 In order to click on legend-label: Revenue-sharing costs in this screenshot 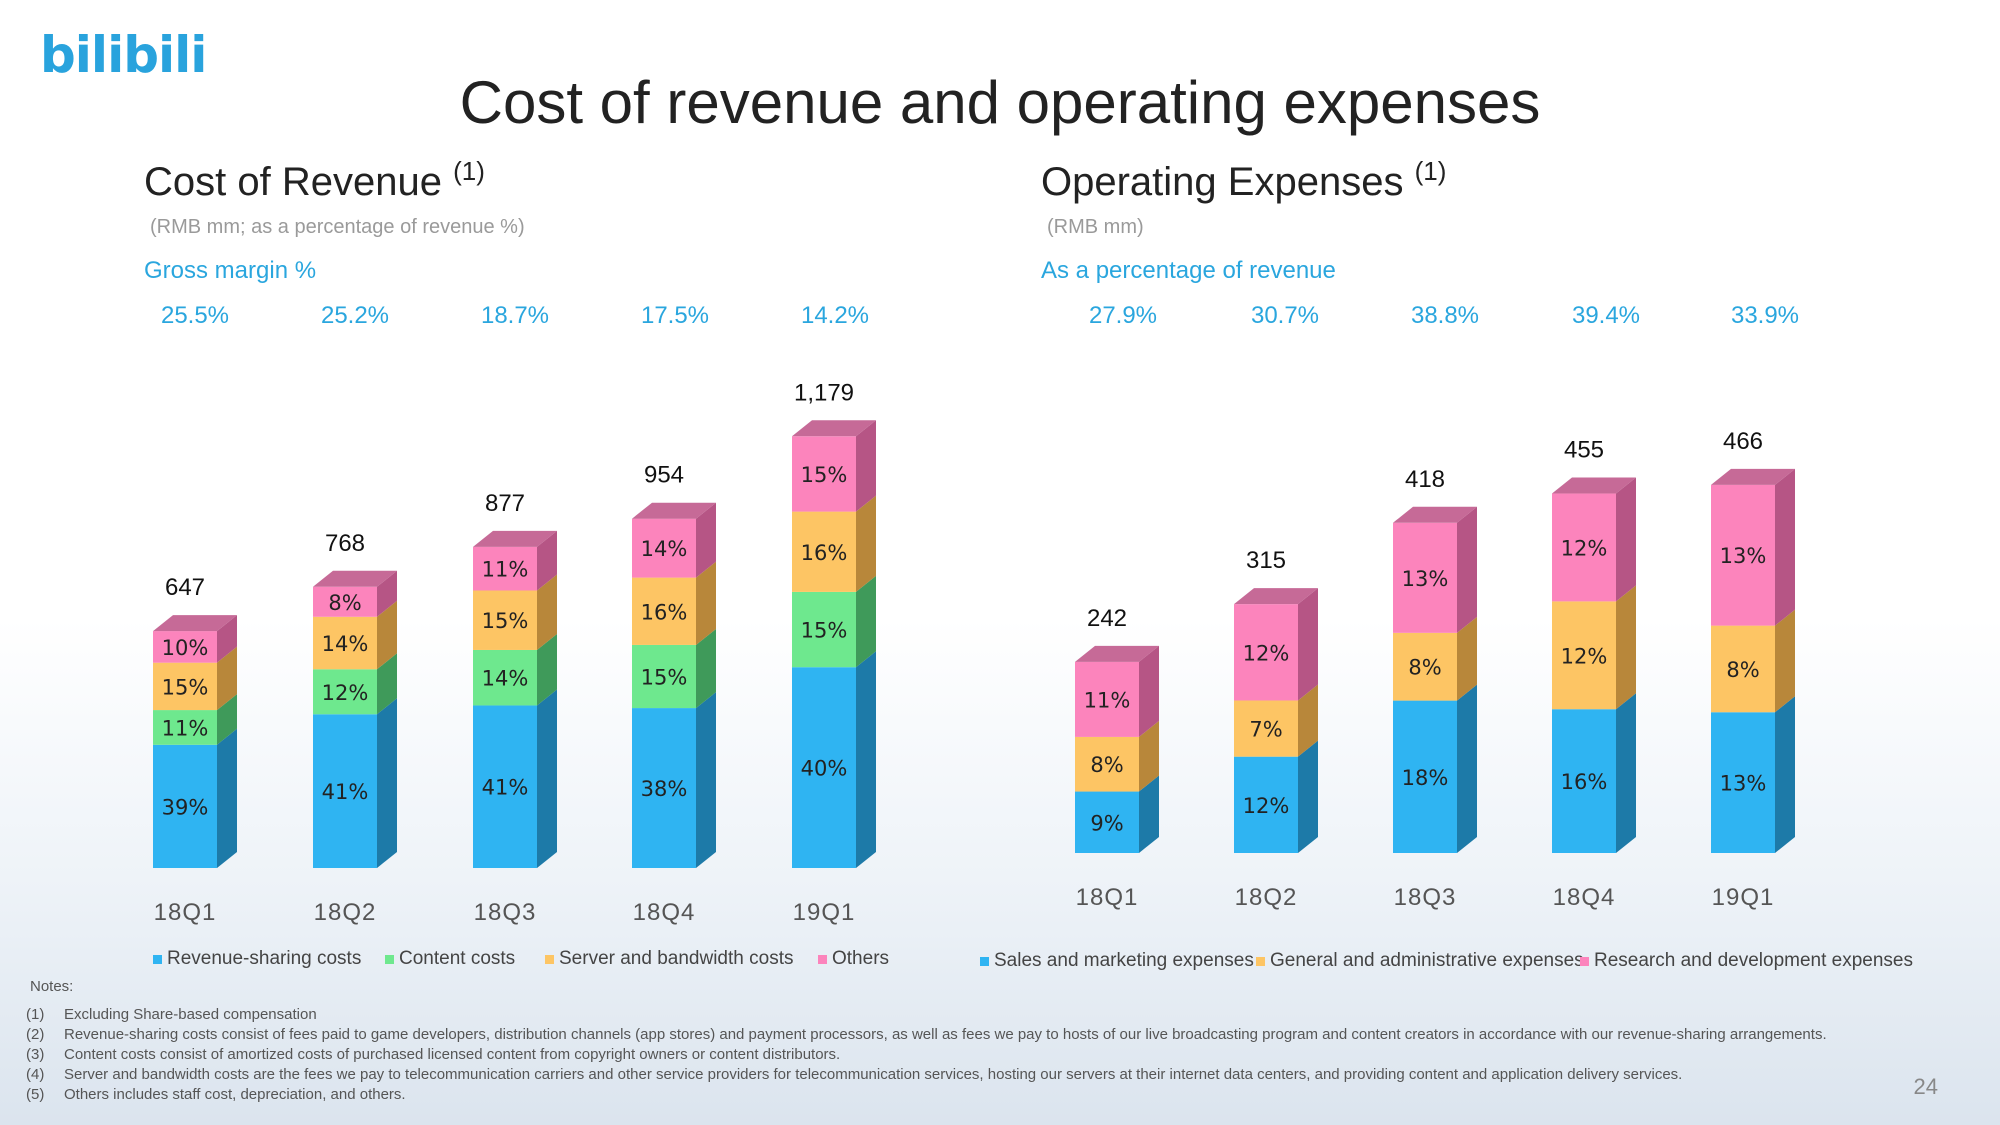, I will do `click(264, 958)`.